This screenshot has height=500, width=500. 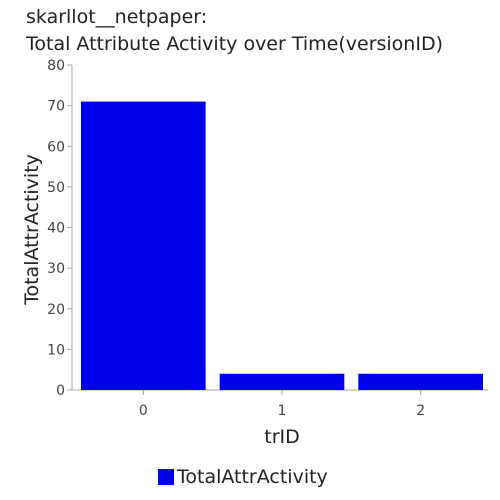 I want to click on y-tick-label: 20, so click(x=56, y=310).